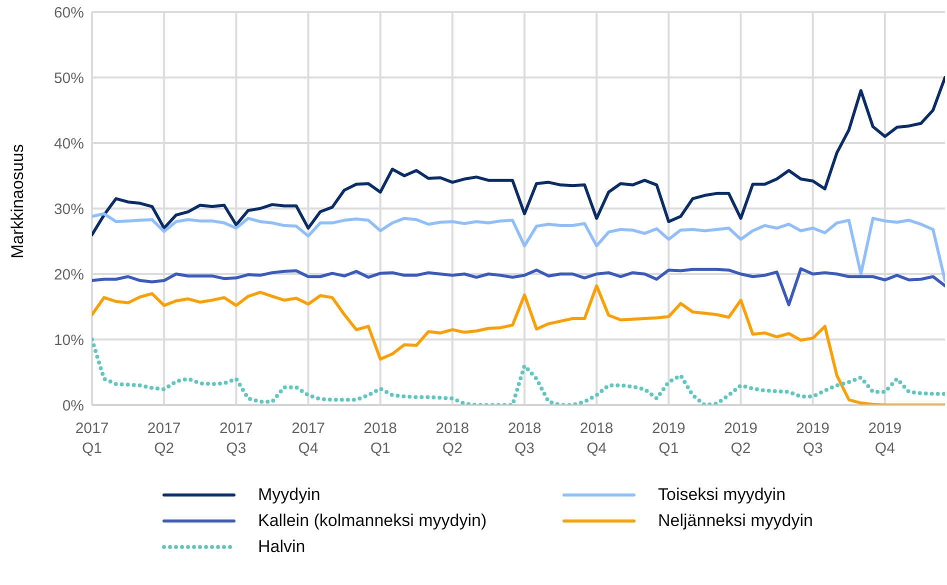  I want to click on y-tick-label: 60%, so click(69, 13).